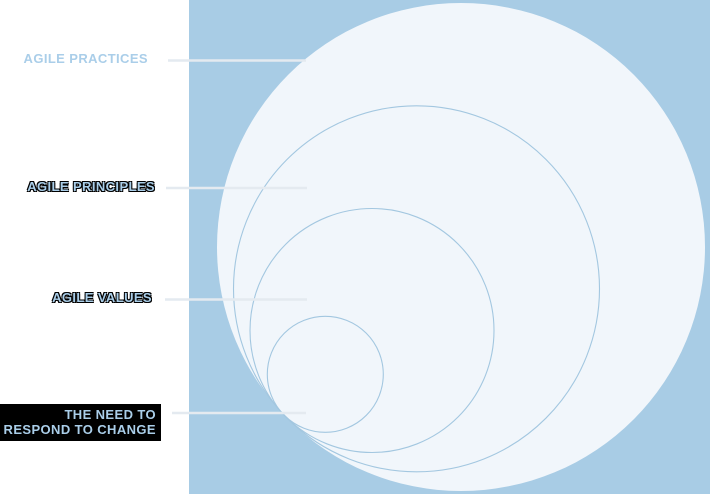  I want to click on label-need-to-respond-to-change: THE NEED TO RESPOND TO CHANGE, so click(80, 422).